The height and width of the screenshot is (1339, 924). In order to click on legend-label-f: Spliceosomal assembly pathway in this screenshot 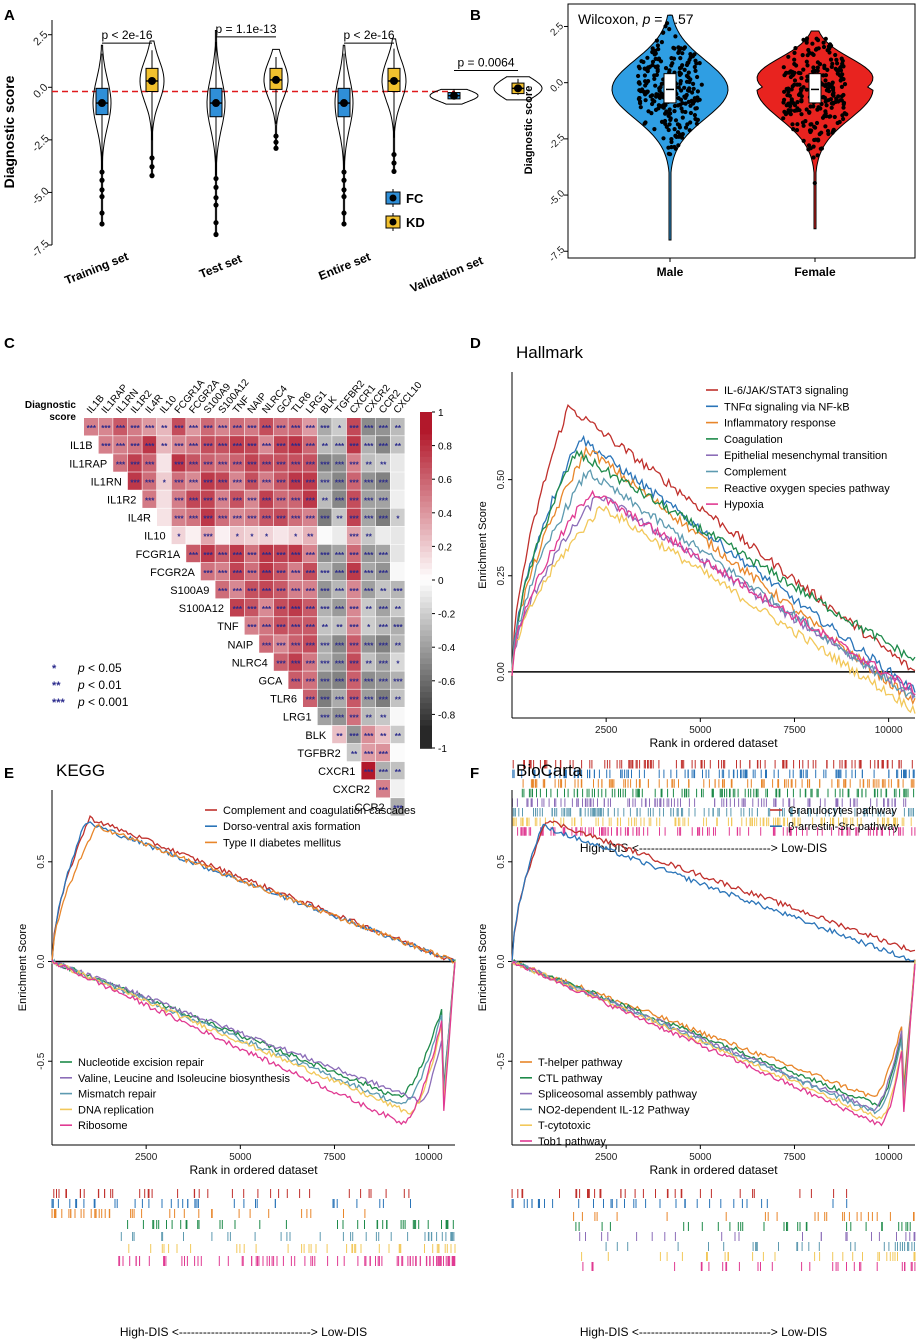, I will do `click(617, 1095)`.